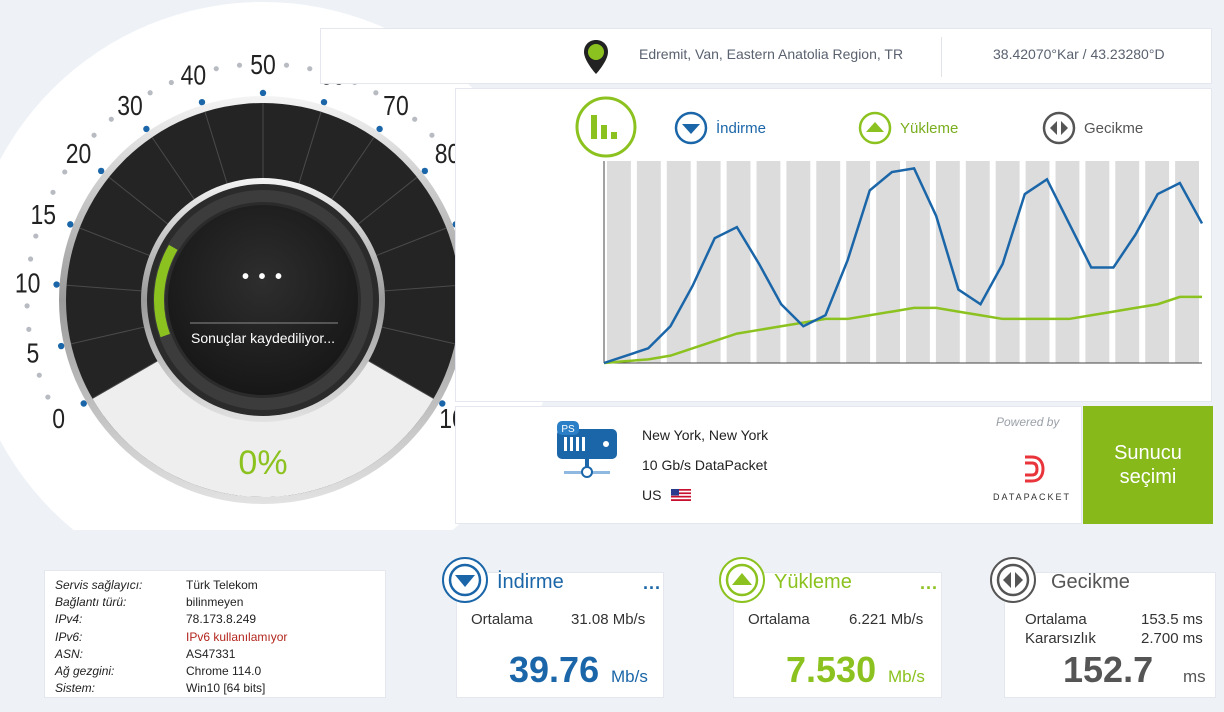 This screenshot has width=1224, height=712. Describe the element at coordinates (606, 127) in the screenshot. I see `chart-icon` at that location.